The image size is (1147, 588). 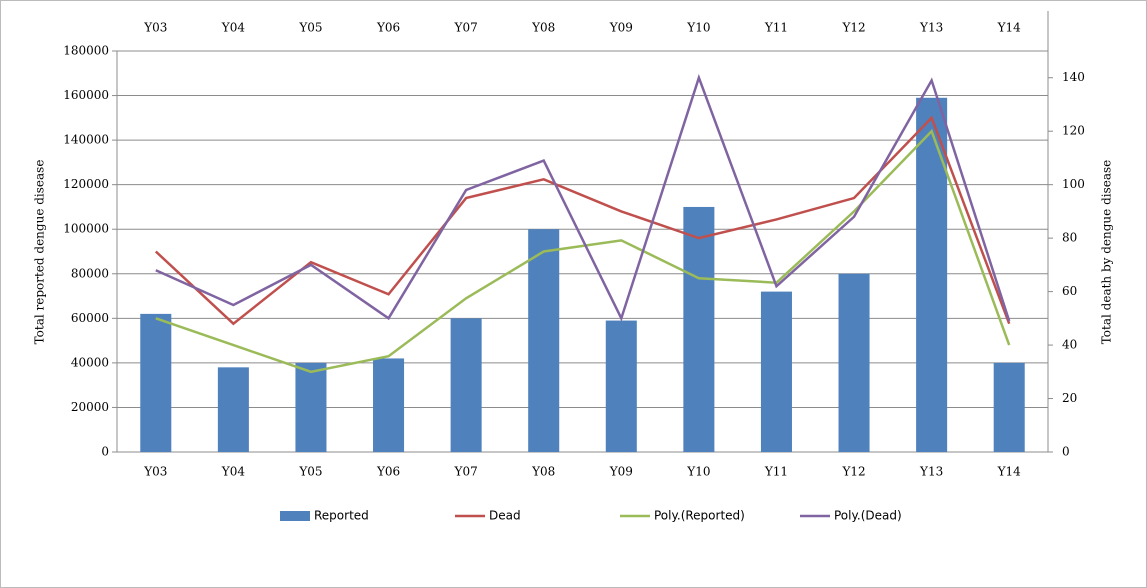 What do you see at coordinates (86, 95) in the screenshot?
I see `y-tick-label: 160000` at bounding box center [86, 95].